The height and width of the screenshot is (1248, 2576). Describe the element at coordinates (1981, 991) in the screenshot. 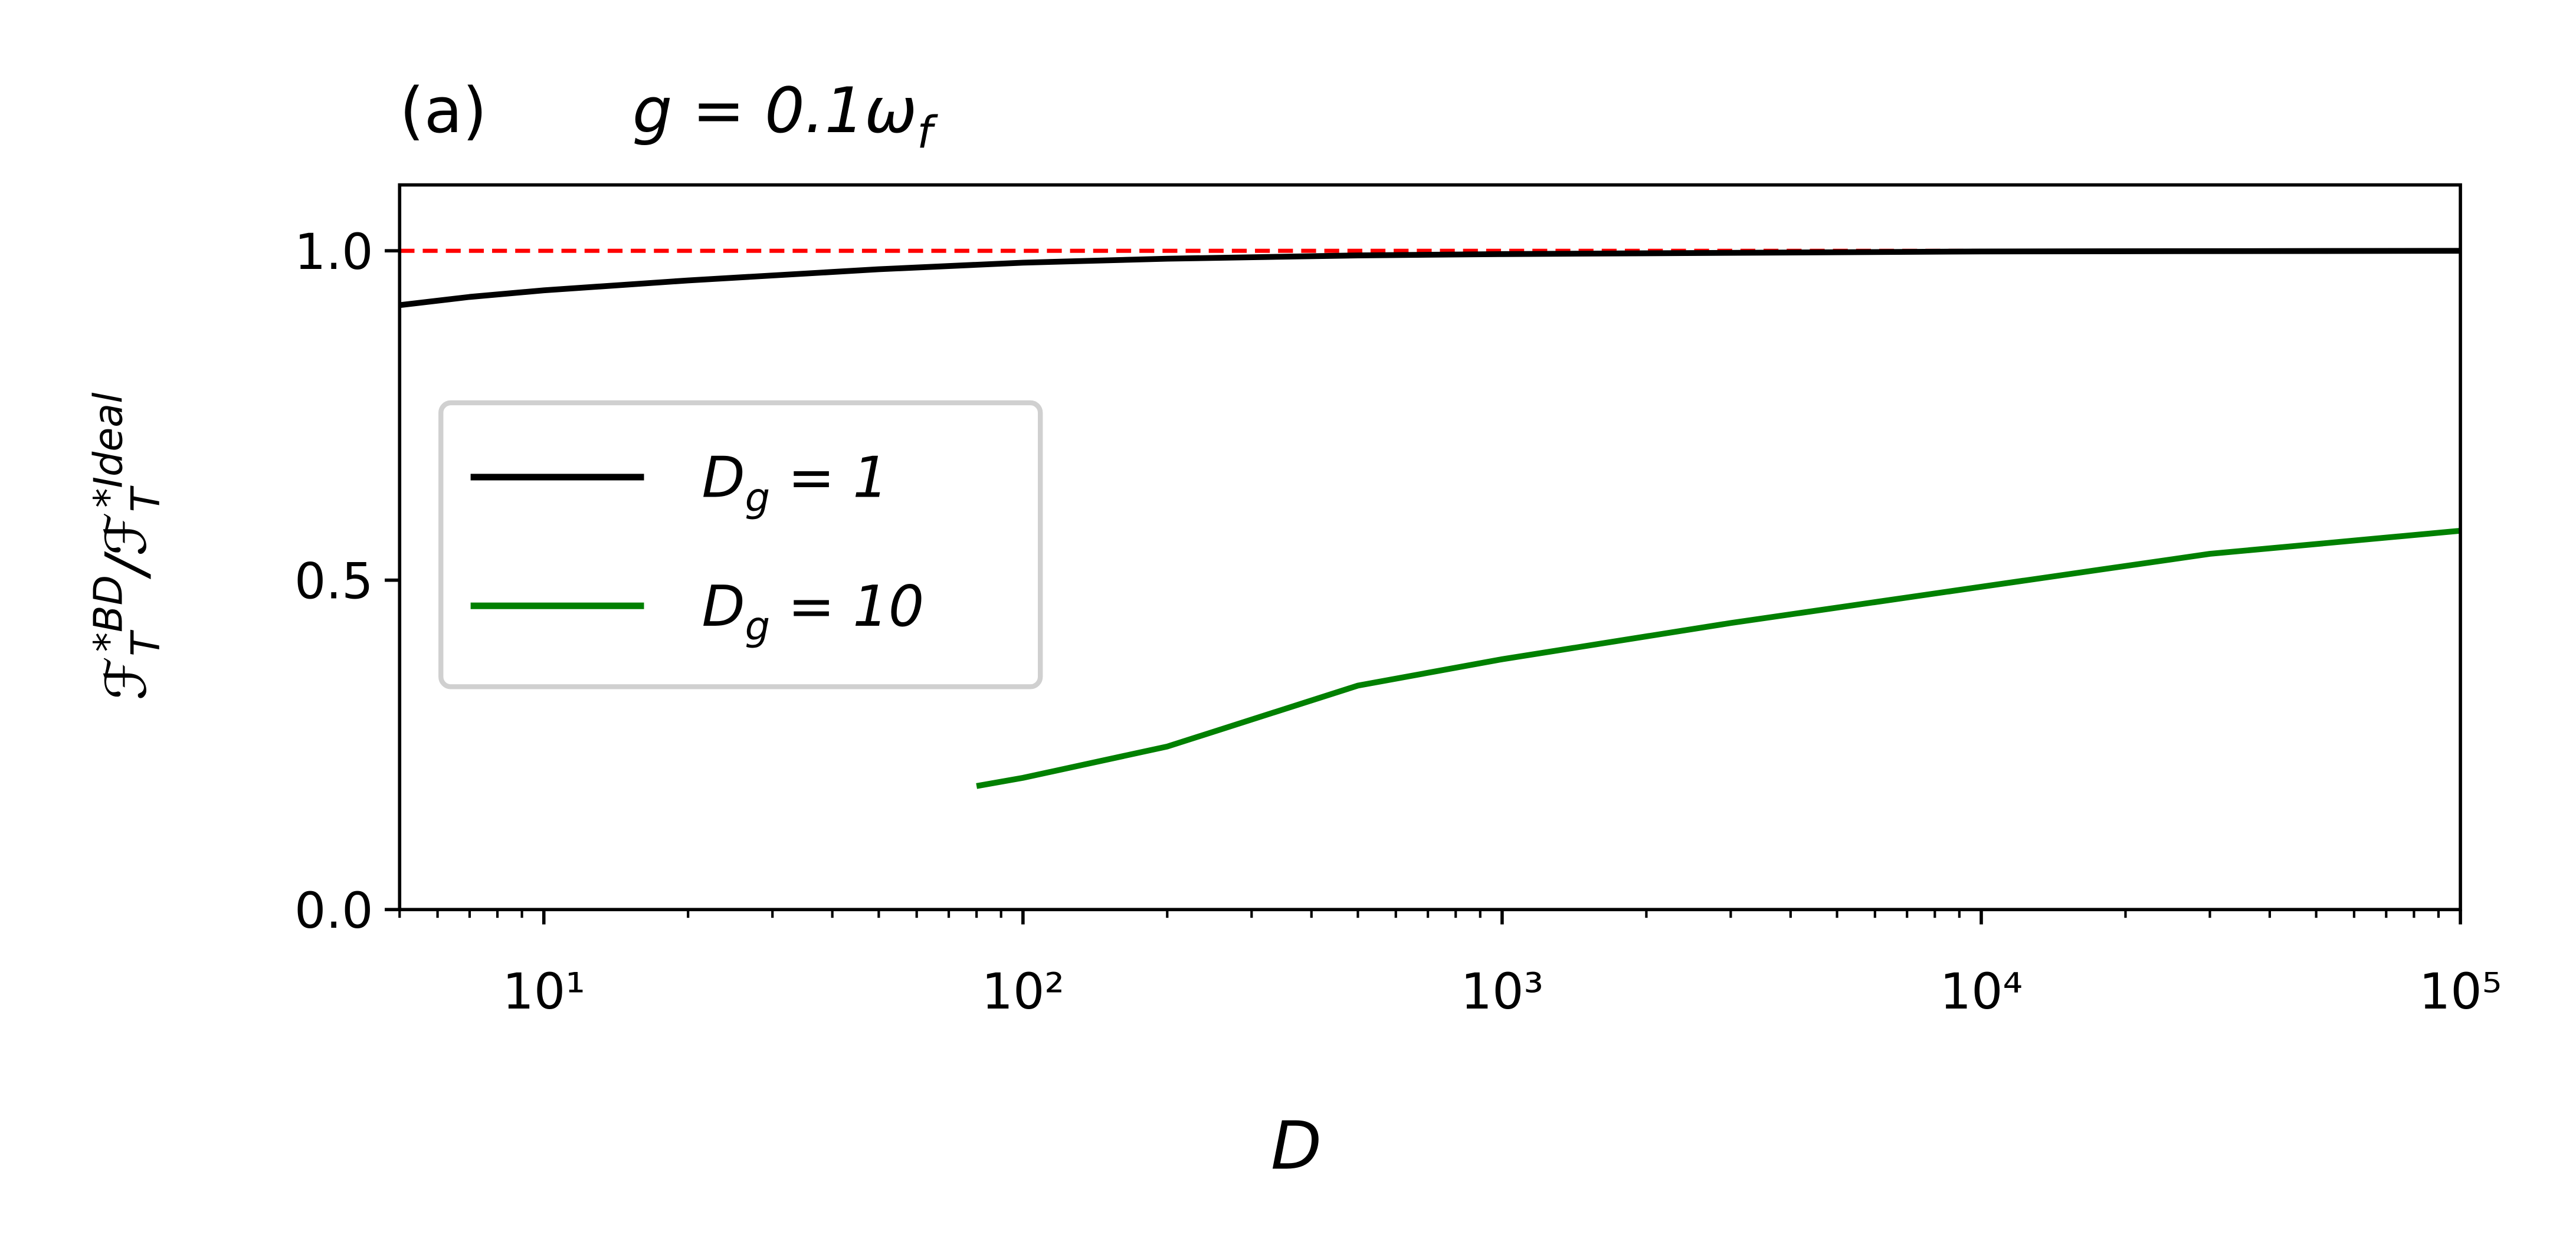

I see `x-tick-label: 10⁴` at that location.